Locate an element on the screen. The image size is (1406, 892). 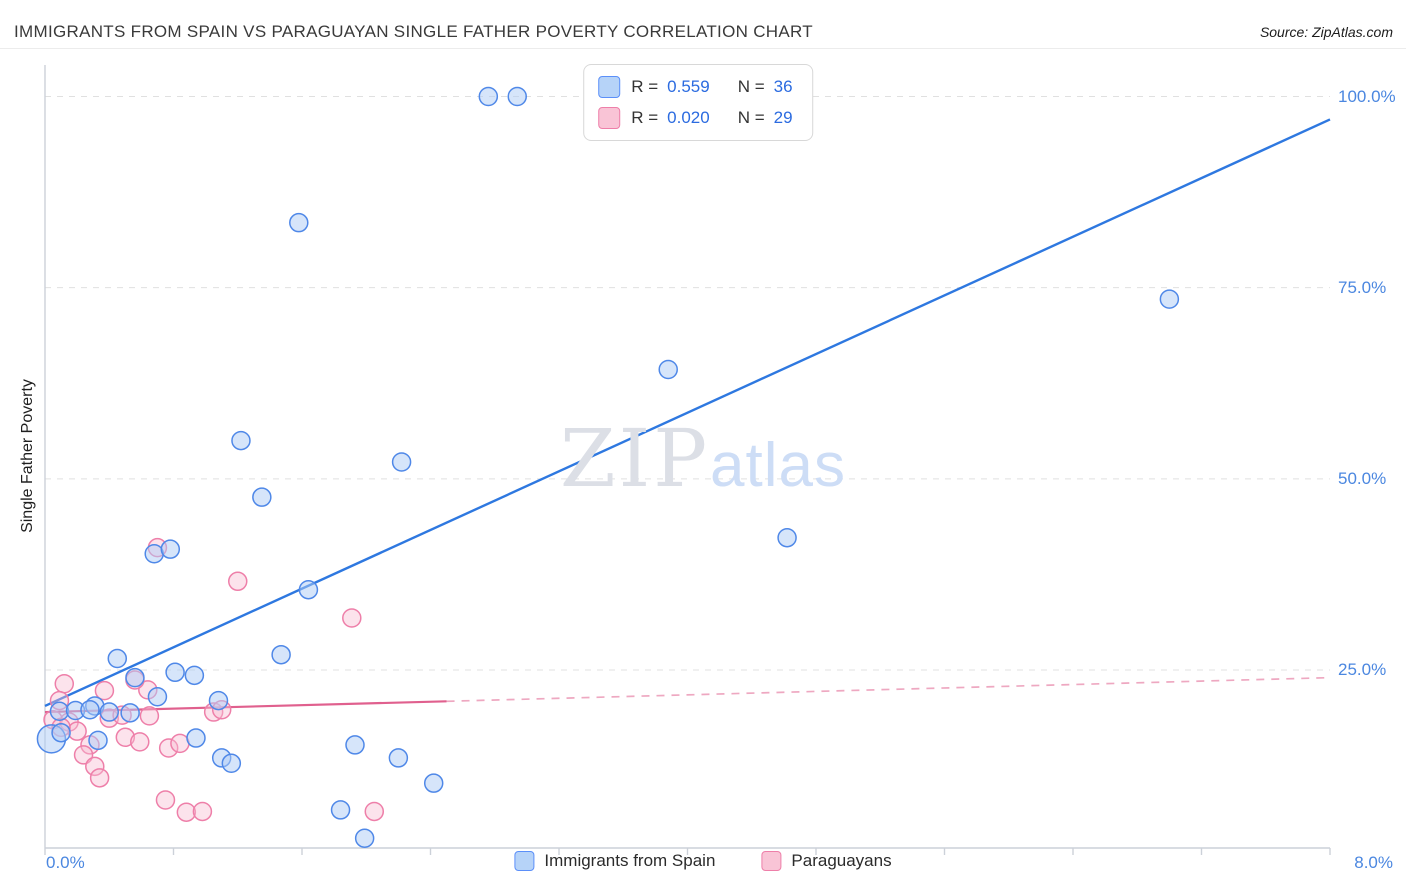
legend-item-paraguayans: Paraguayans is located at coordinates (826, 861).